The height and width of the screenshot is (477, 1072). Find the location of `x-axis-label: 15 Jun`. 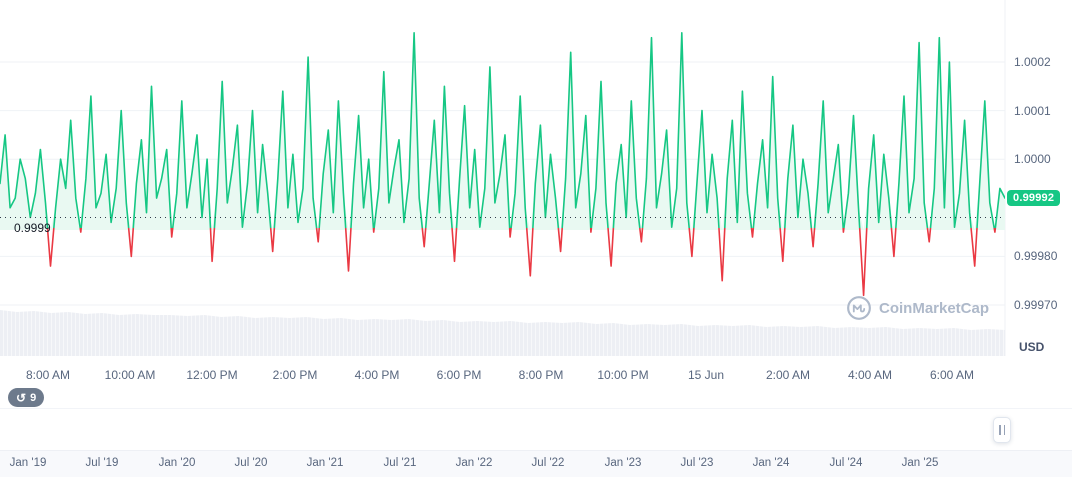

x-axis-label: 15 Jun is located at coordinates (706, 375).